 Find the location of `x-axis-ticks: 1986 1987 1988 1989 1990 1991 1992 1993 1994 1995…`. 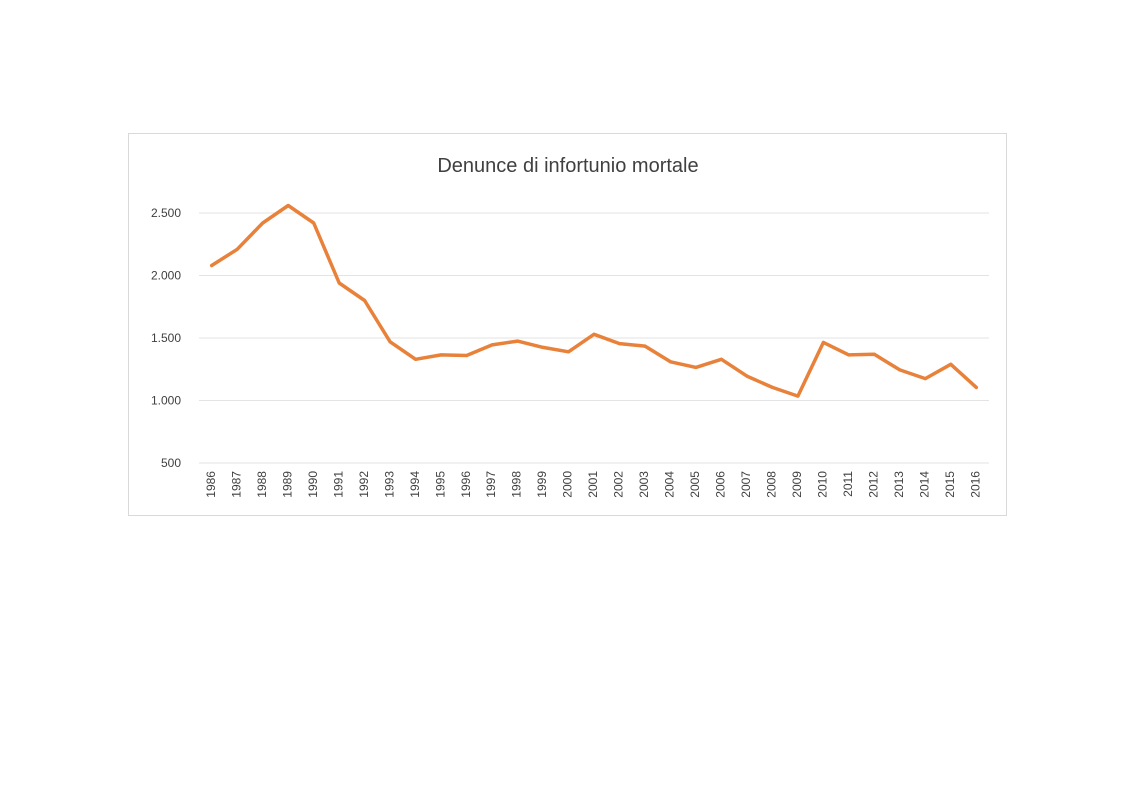

x-axis-ticks: 1986 1987 1988 1989 1990 1991 1992 1993 1994 1995… is located at coordinates (593, 484).